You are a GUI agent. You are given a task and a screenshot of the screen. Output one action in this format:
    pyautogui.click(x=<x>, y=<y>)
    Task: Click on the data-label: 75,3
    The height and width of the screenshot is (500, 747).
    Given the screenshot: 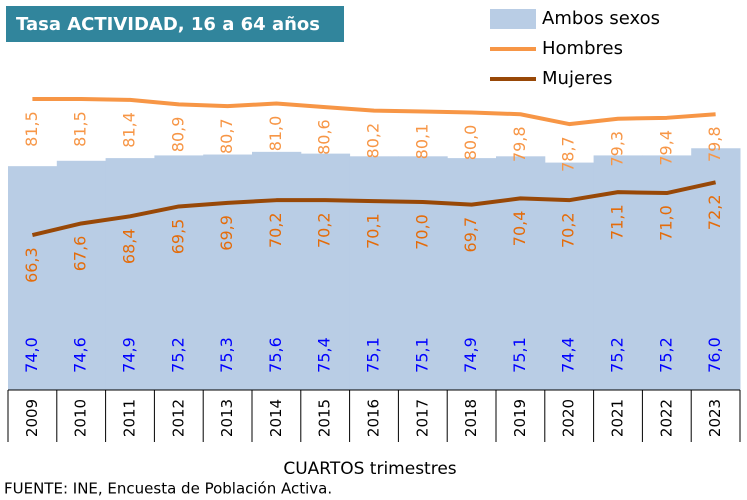 What is the action you would take?
    pyautogui.click(x=226, y=355)
    